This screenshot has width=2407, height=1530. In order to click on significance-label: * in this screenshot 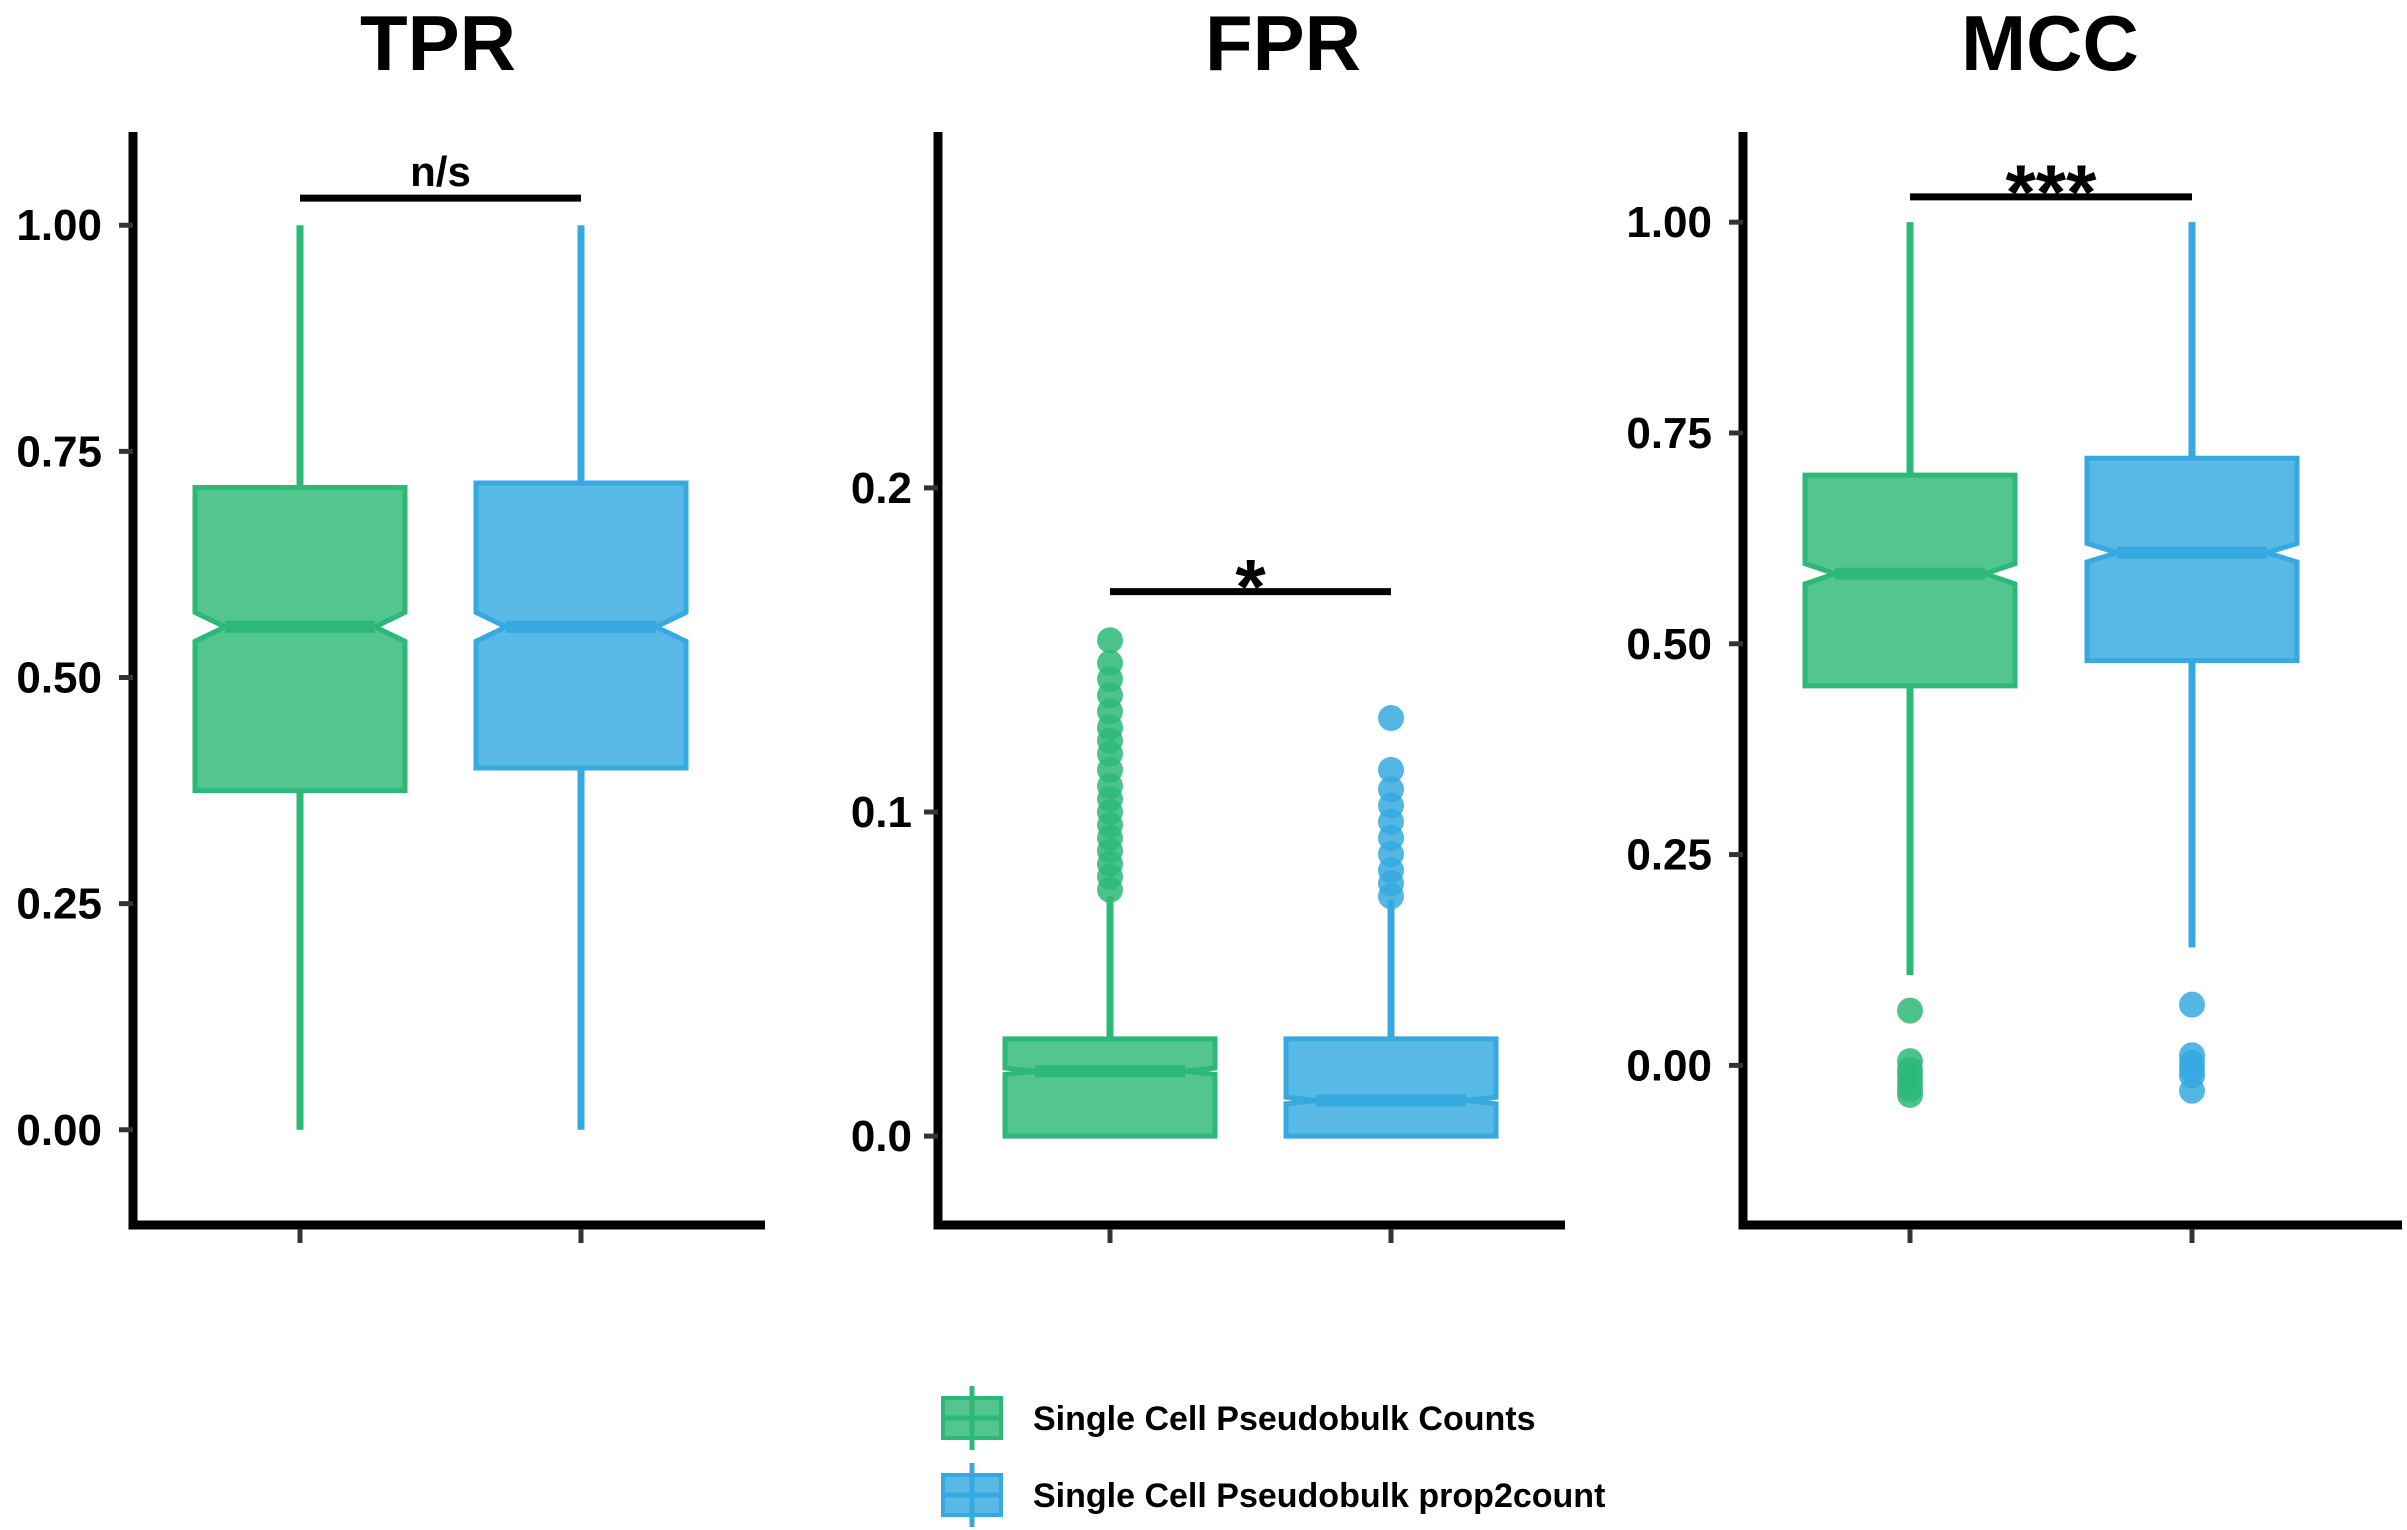, I will do `click(1250, 587)`.